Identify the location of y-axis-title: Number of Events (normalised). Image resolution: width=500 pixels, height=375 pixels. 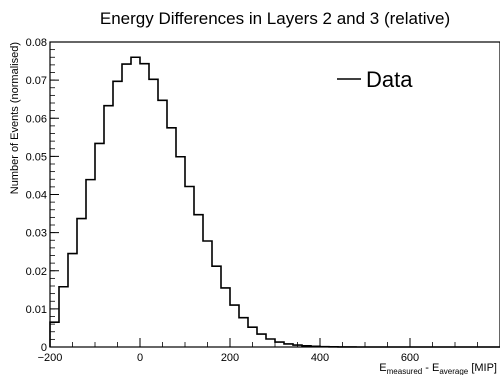
(15, 118).